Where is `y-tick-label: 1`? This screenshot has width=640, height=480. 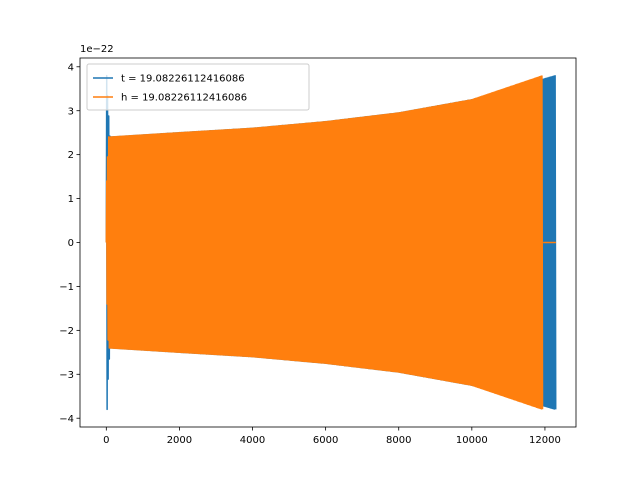 y-tick-label: 1 is located at coordinates (71, 199).